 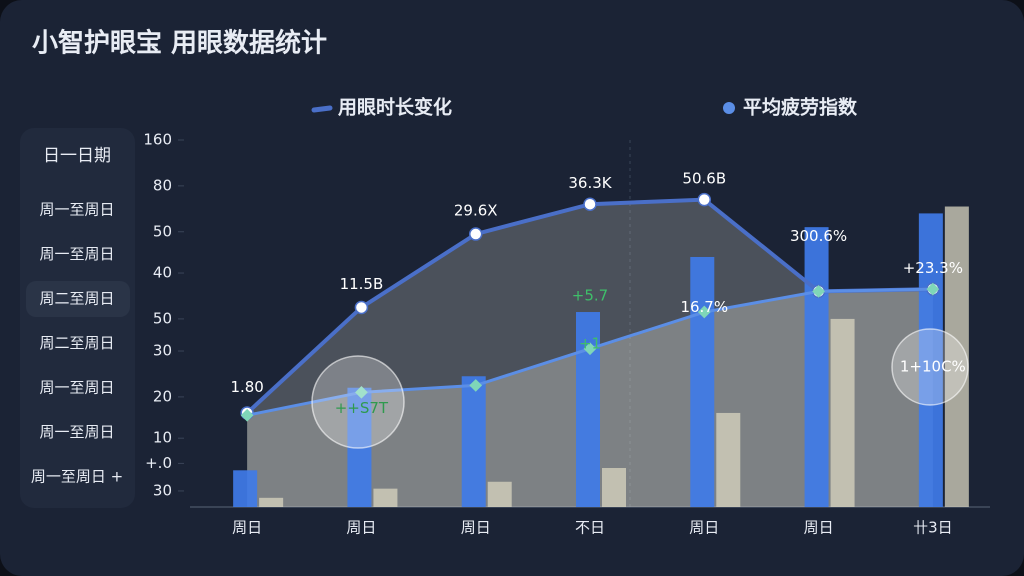 What do you see at coordinates (590, 295) in the screenshot?
I see `annotation: +5.7` at bounding box center [590, 295].